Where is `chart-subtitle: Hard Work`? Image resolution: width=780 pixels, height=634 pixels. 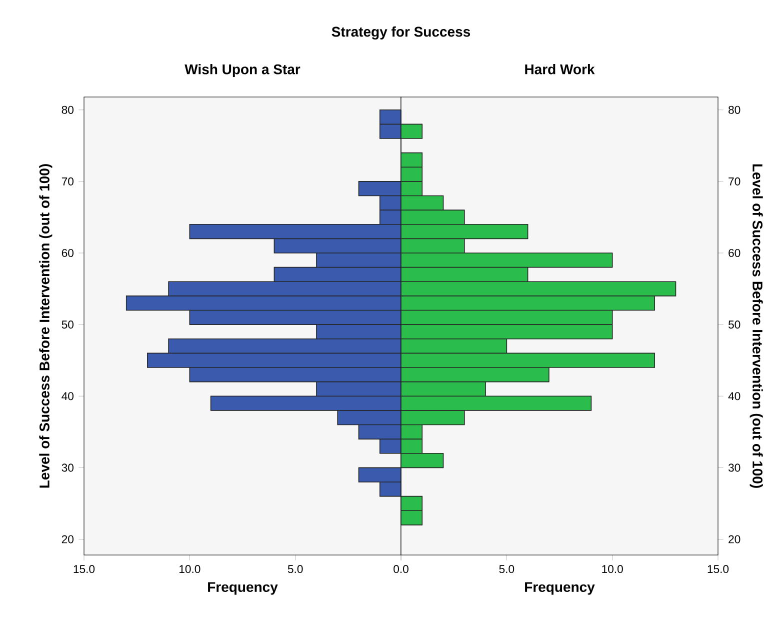 chart-subtitle: Hard Work is located at coordinates (560, 69).